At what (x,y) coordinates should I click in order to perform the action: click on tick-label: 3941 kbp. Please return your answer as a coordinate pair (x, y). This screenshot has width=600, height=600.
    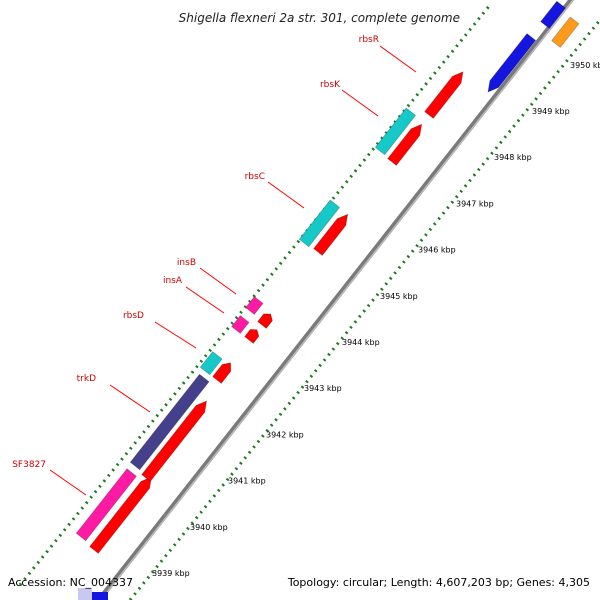
    Looking at the image, I should click on (247, 481).